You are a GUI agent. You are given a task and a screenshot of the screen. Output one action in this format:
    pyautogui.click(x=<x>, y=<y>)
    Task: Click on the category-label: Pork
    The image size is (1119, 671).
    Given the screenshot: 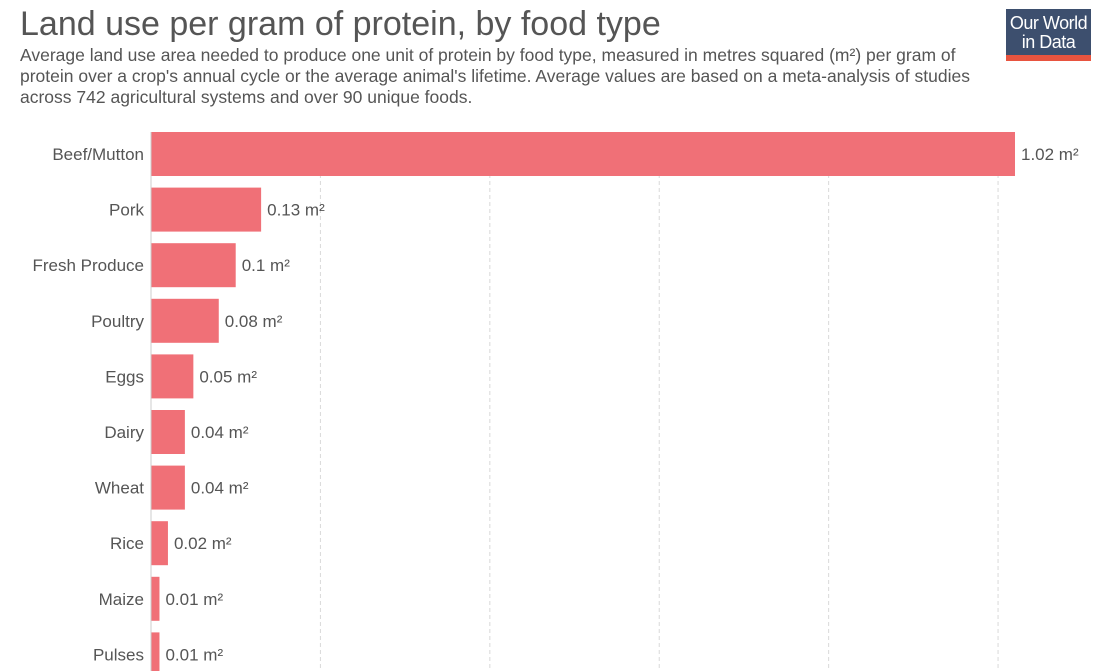 What is the action you would take?
    pyautogui.click(x=126, y=210)
    